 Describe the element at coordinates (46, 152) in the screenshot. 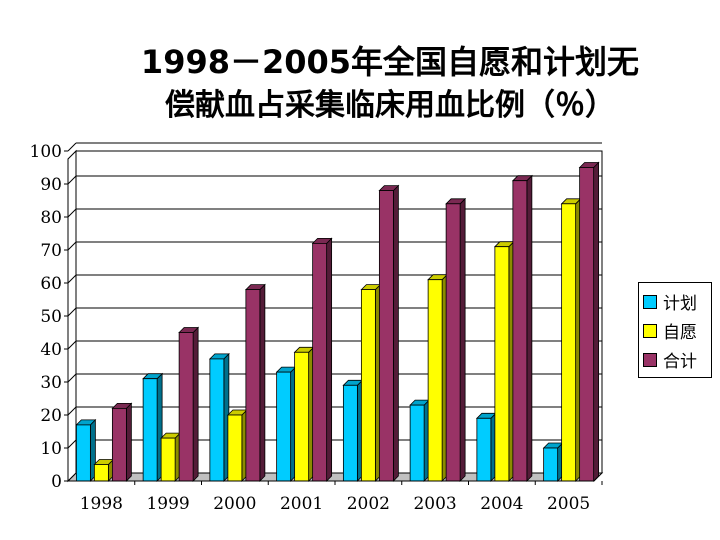

I see `y-tick-label: 100` at that location.